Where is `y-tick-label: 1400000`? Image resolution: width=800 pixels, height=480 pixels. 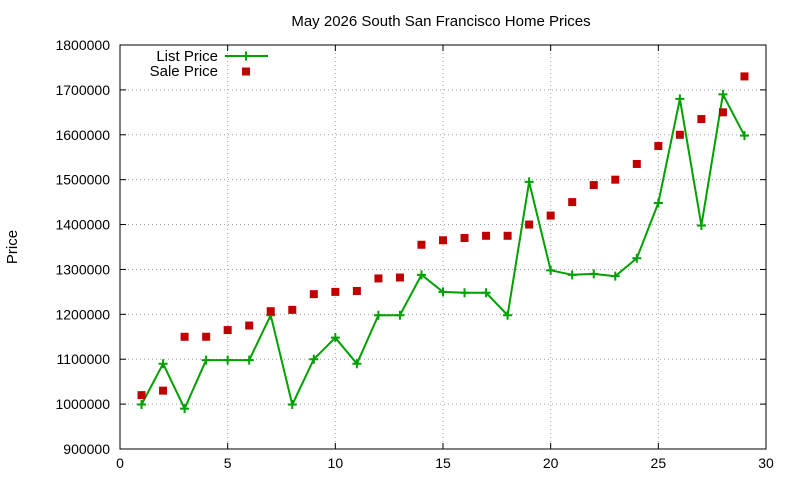
y-tick-label: 1400000 is located at coordinates (82, 225).